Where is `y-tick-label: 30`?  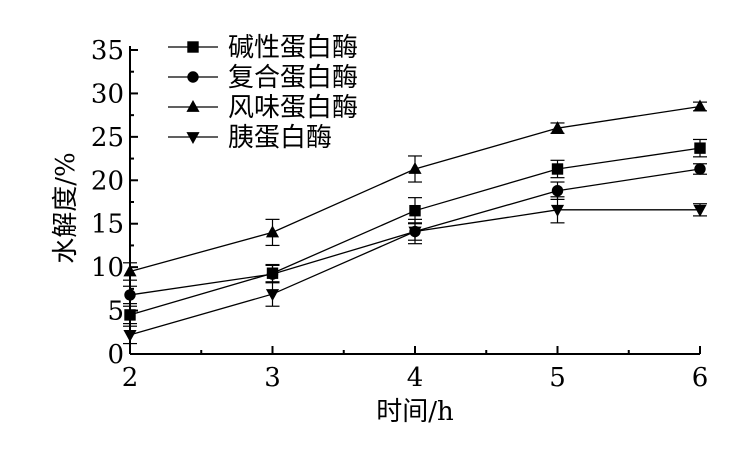 y-tick-label: 30 is located at coordinates (107, 94).